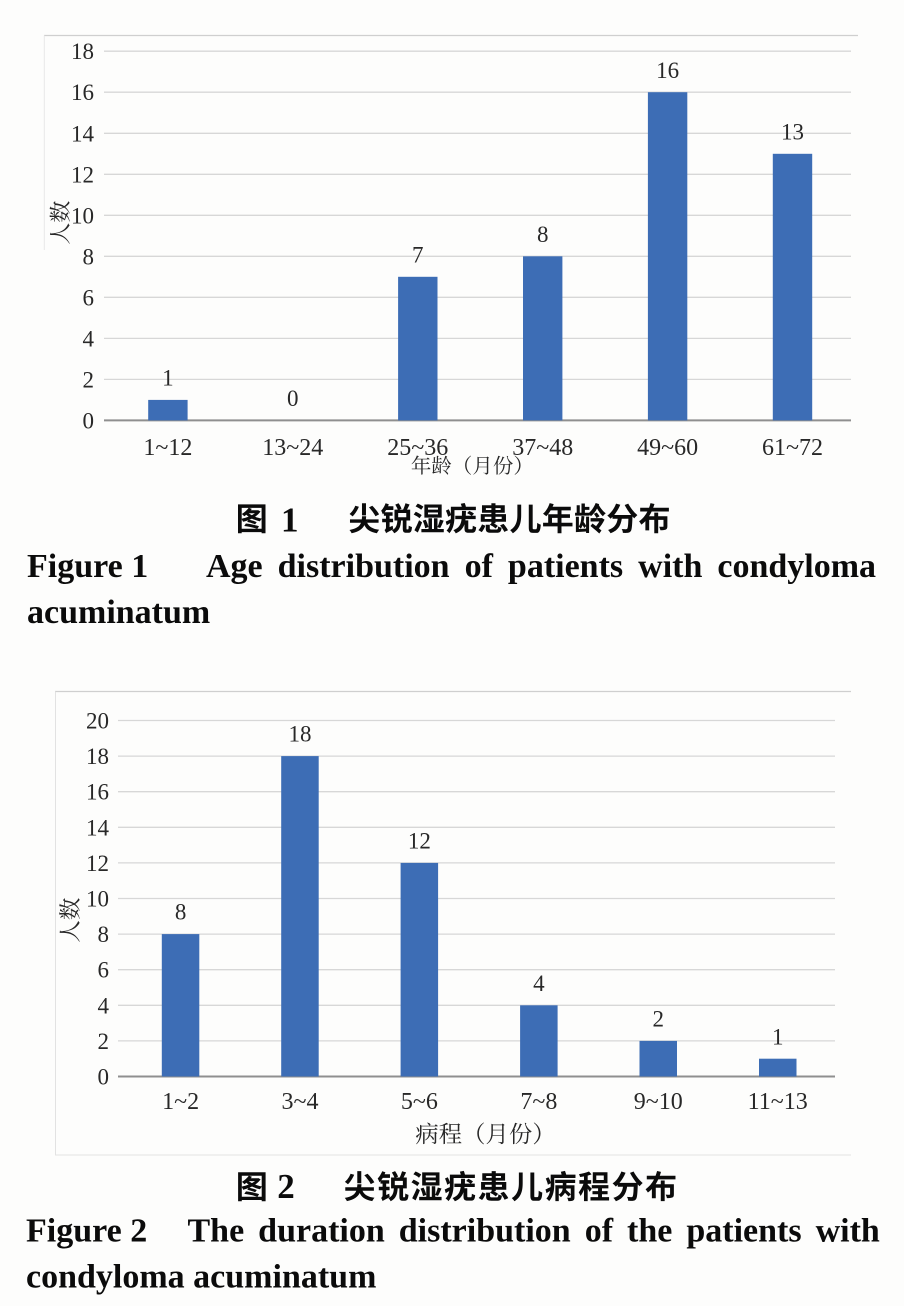 This screenshot has width=904, height=1306. I want to click on svg-text: 49~60, so click(667, 448).